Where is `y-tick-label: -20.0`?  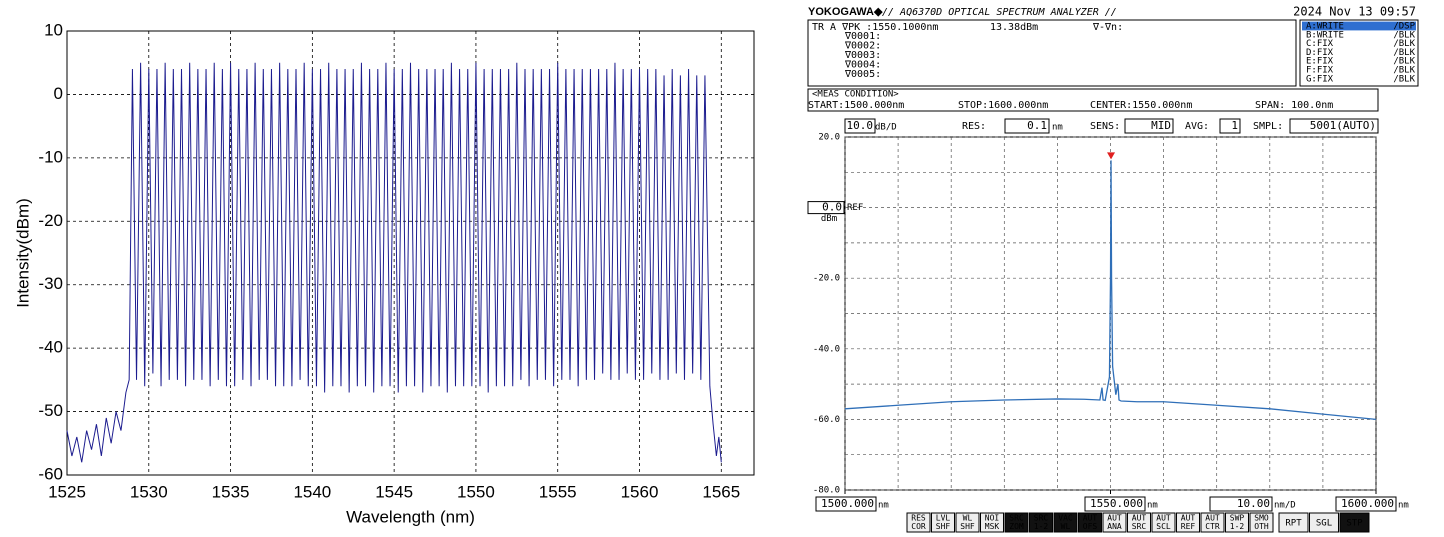
y-tick-label: -20.0 is located at coordinates (826, 279).